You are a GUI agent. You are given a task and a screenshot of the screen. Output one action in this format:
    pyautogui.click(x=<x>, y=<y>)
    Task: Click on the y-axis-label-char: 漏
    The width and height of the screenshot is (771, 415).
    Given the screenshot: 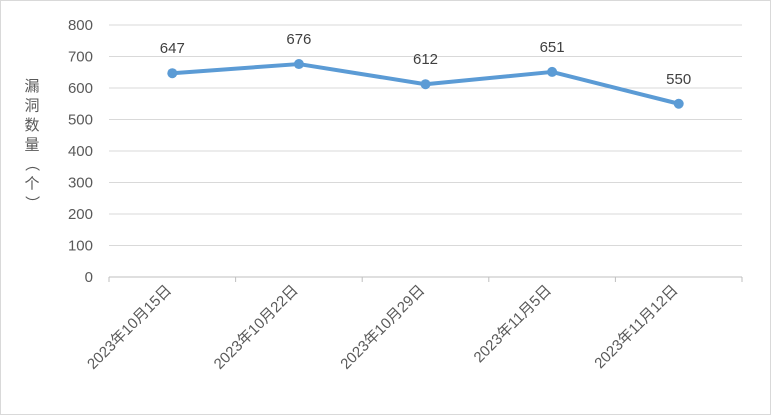 What is the action you would take?
    pyautogui.click(x=31, y=86)
    